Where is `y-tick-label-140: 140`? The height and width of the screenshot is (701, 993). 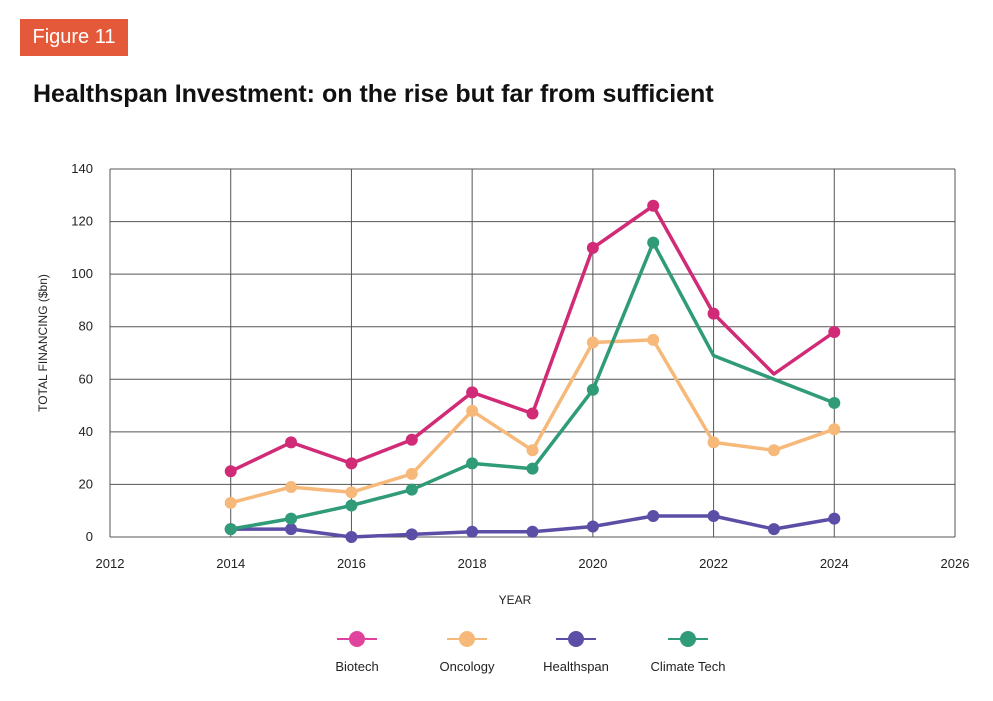
y-tick-label-140: 140 is located at coordinates (82, 168).